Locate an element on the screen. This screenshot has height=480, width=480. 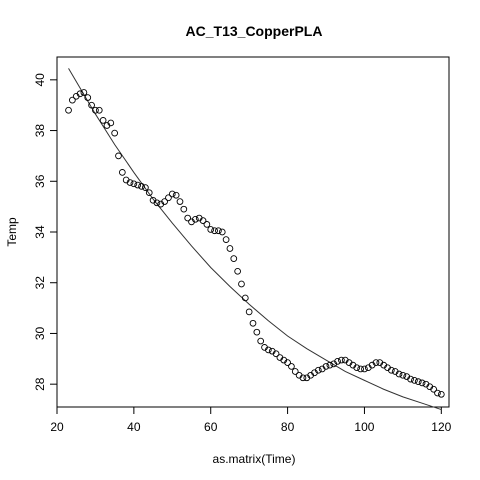
y-tick-label: 28 is located at coordinates (40, 384).